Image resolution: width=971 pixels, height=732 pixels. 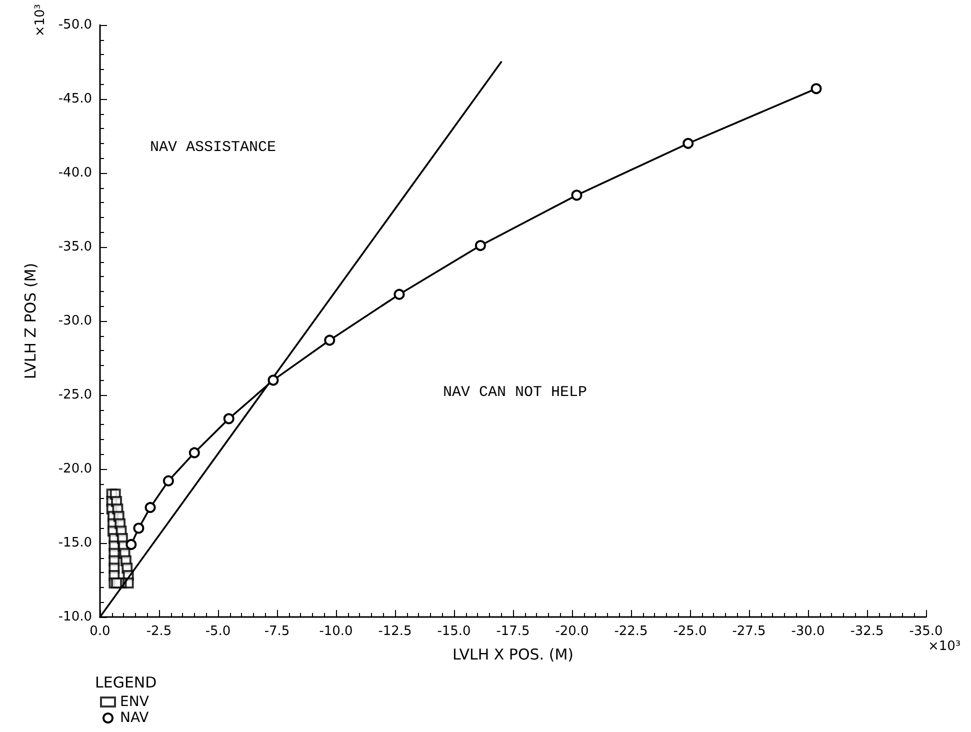 I want to click on annotation: NAV ASSISTANCE, so click(x=213, y=147).